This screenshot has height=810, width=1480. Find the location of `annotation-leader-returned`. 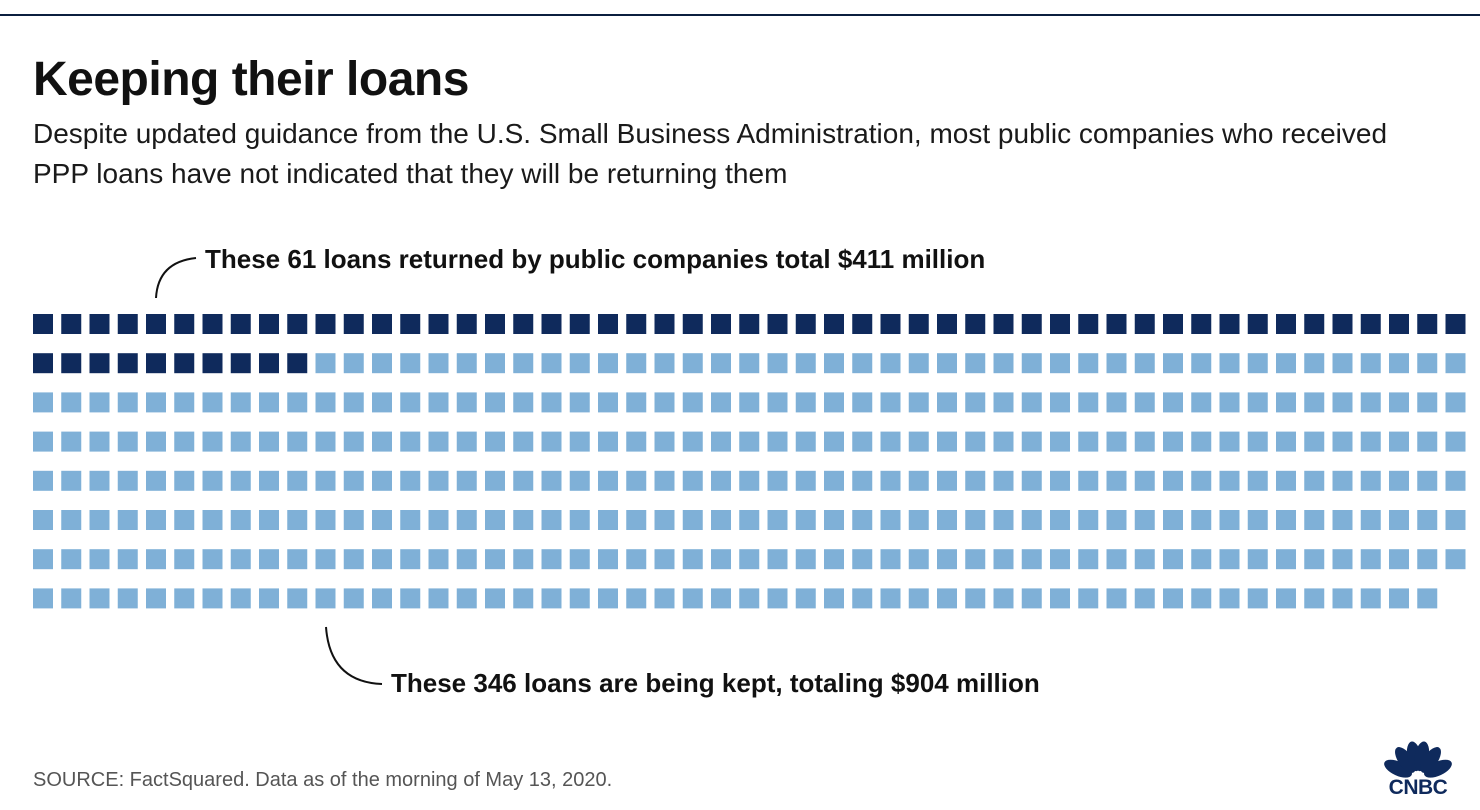

annotation-leader-returned is located at coordinates (176, 278).